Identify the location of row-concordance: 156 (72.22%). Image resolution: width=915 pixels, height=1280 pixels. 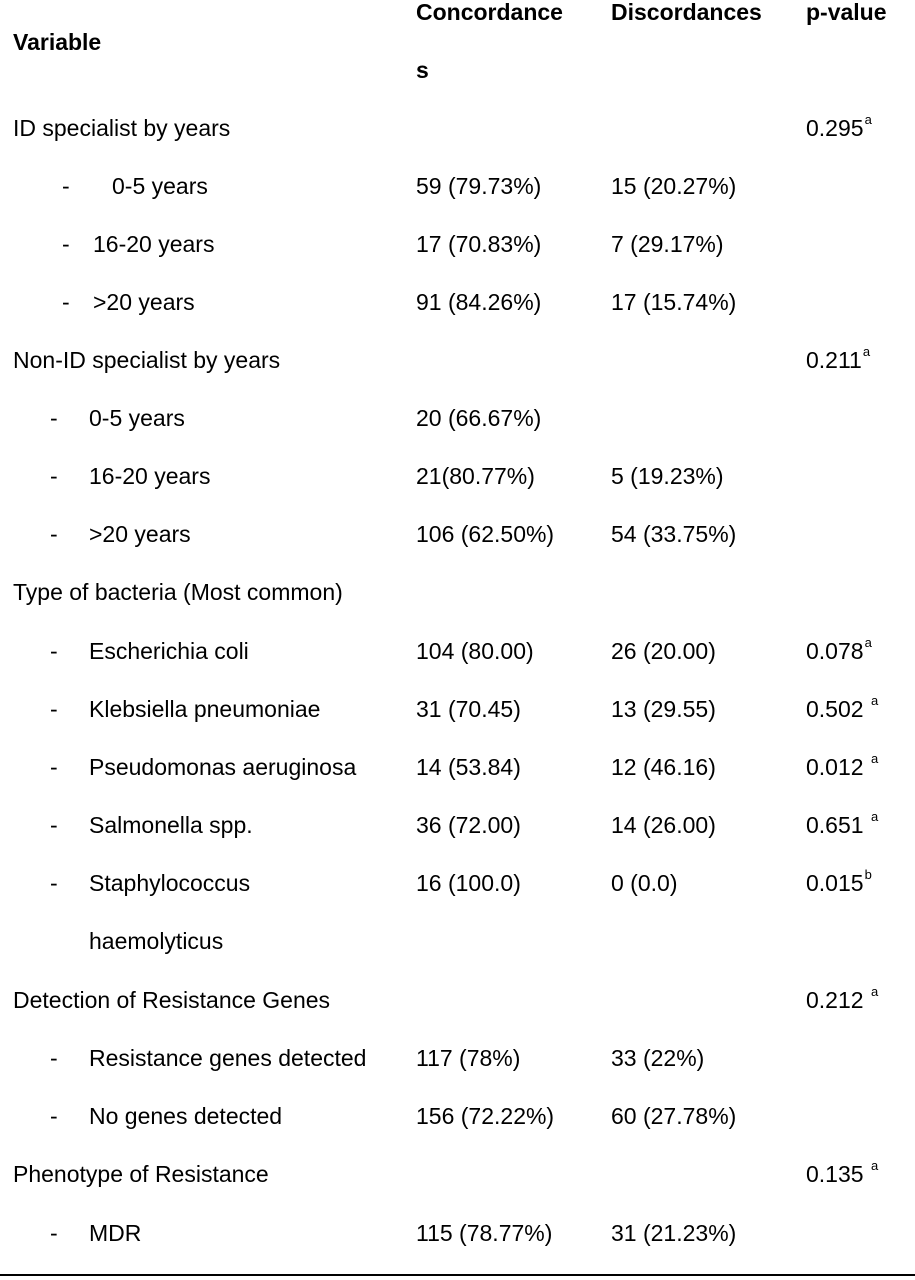
(485, 1116).